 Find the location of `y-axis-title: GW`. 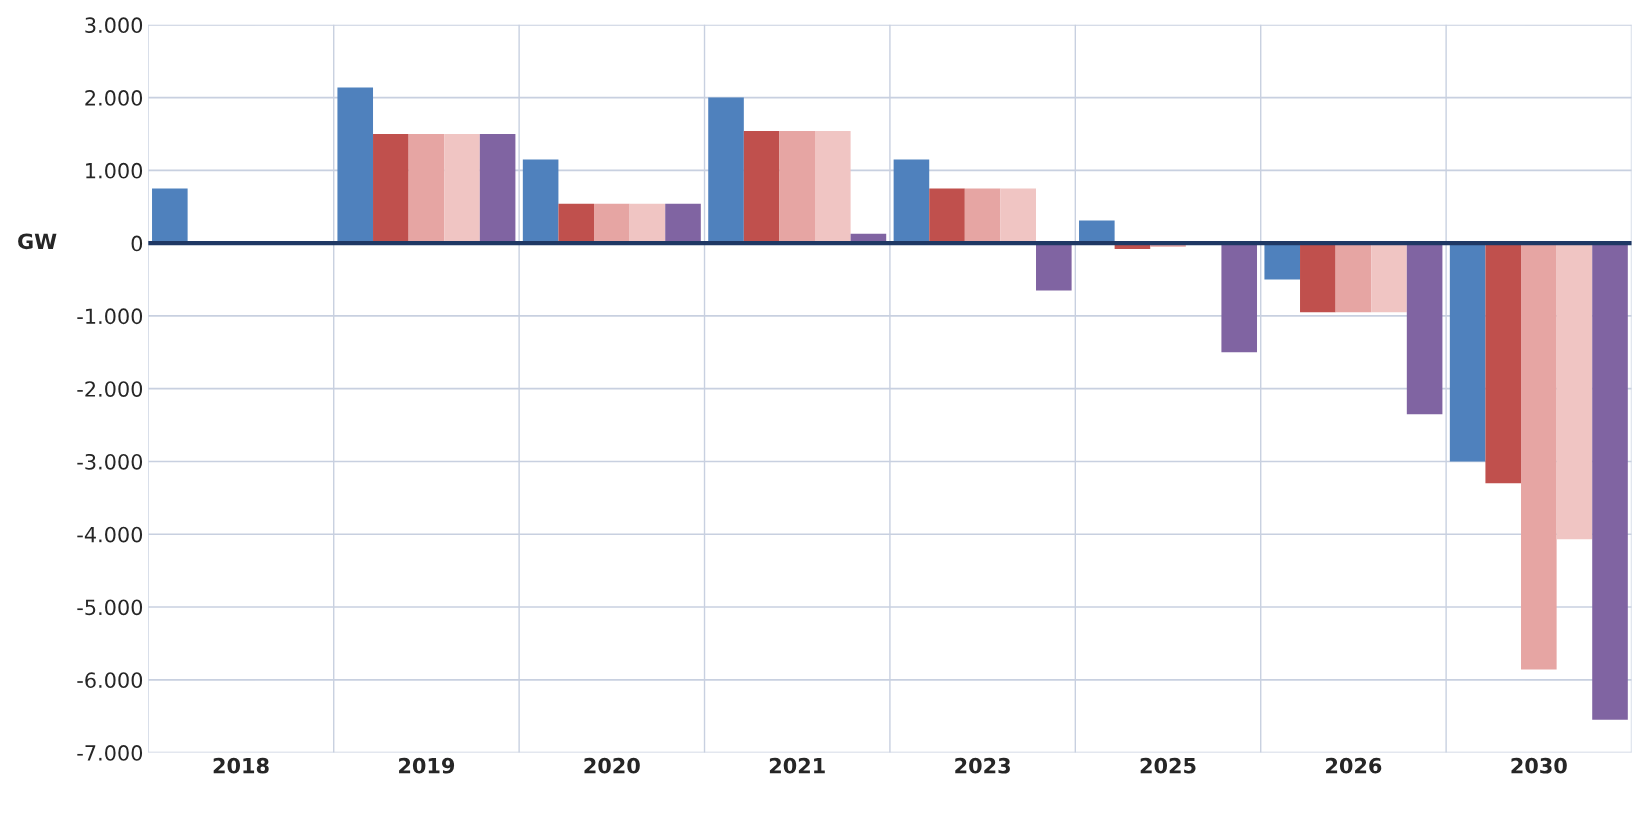

y-axis-title: GW is located at coordinates (37, 241).